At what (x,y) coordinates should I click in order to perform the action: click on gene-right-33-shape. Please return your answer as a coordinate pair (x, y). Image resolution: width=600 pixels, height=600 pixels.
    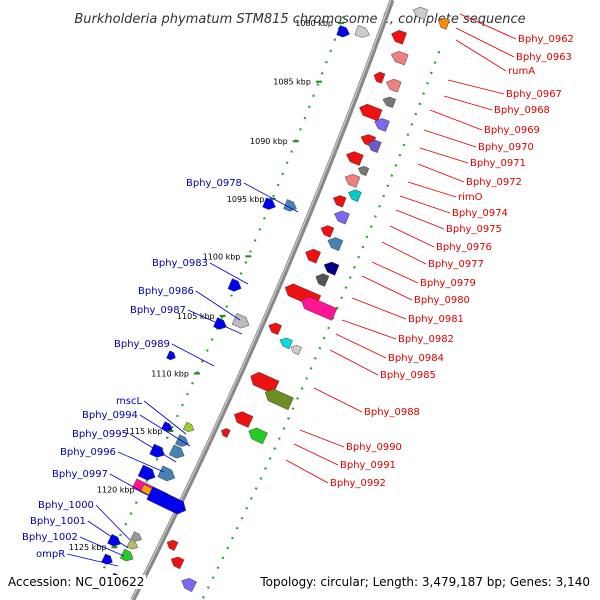
    Looking at the image, I should click on (420, 13).